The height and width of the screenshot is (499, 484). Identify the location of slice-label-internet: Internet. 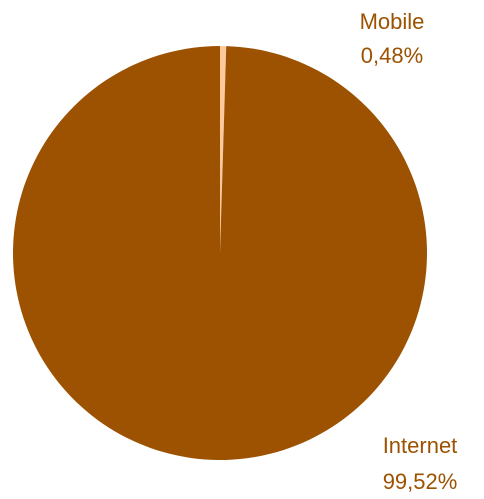
(420, 445).